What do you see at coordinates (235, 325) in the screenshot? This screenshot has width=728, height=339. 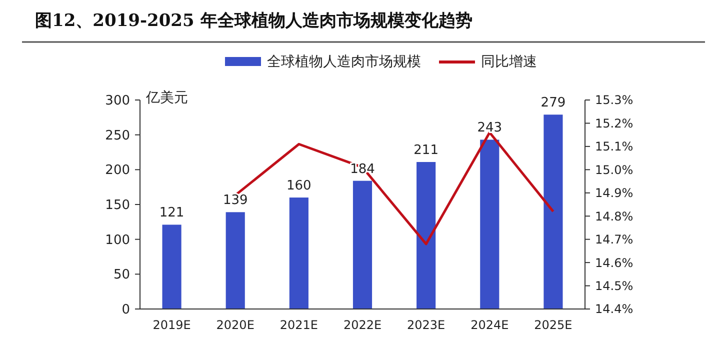 I see `x-tick-label: 2020E` at bounding box center [235, 325].